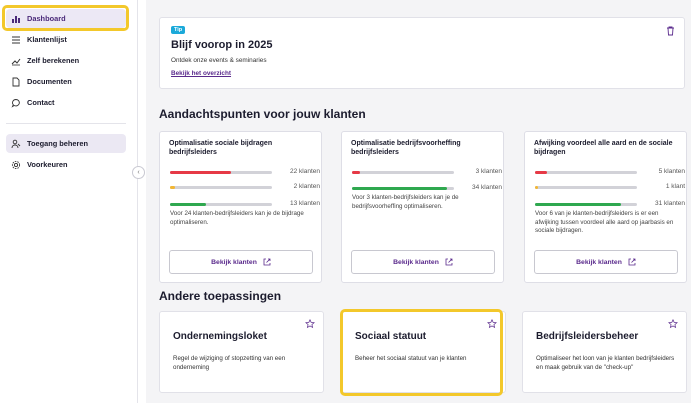 The height and width of the screenshot is (403, 691). I want to click on tip-title: Blijf voorop in 2025, so click(222, 45).